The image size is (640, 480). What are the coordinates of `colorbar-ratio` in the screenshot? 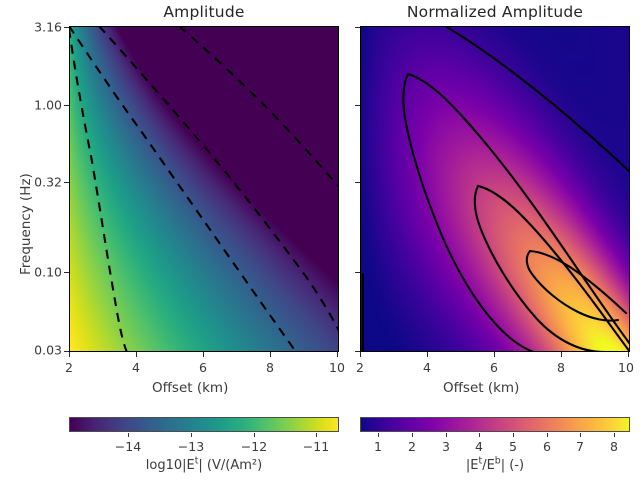 It's located at (495, 424).